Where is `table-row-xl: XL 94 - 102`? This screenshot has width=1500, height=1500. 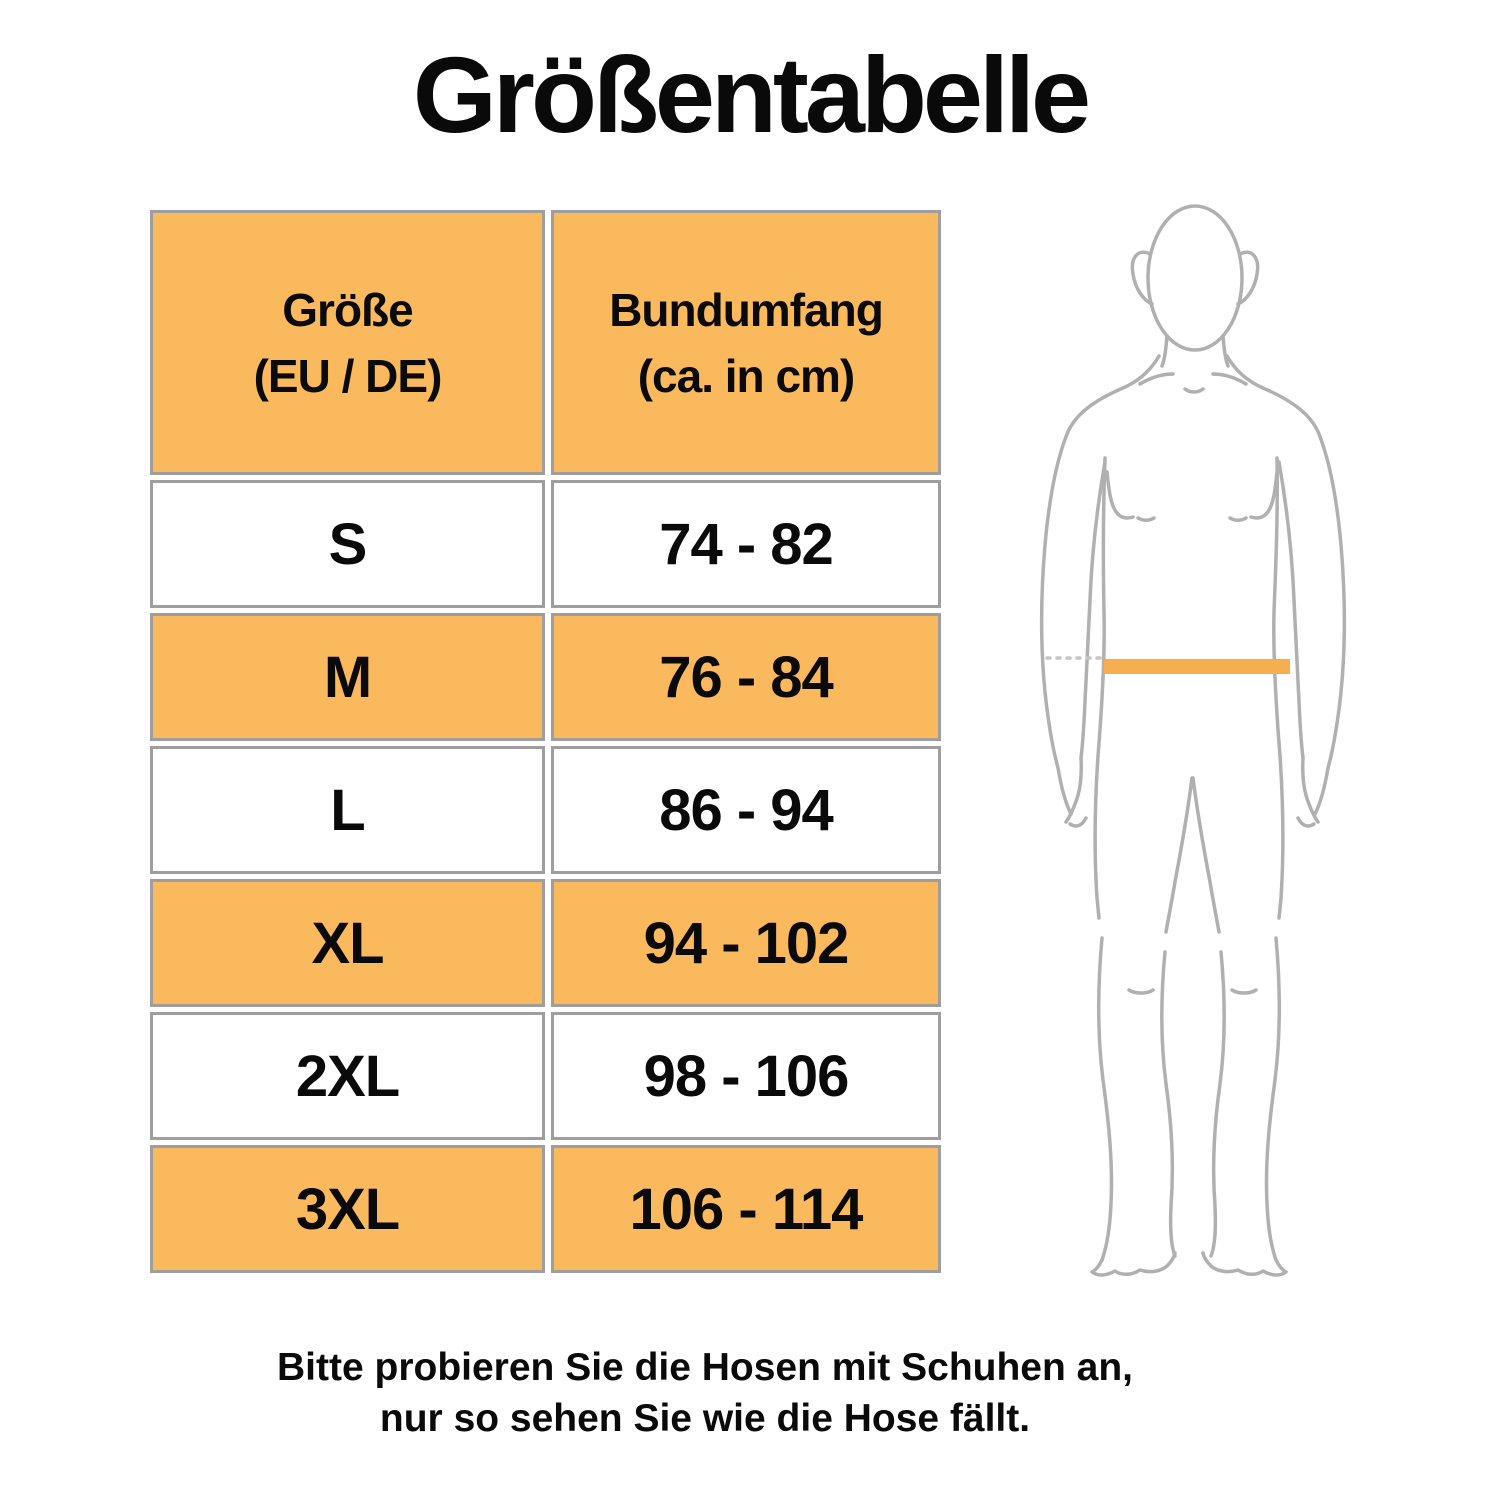 table-row-xl: XL 94 - 102 is located at coordinates (545, 943).